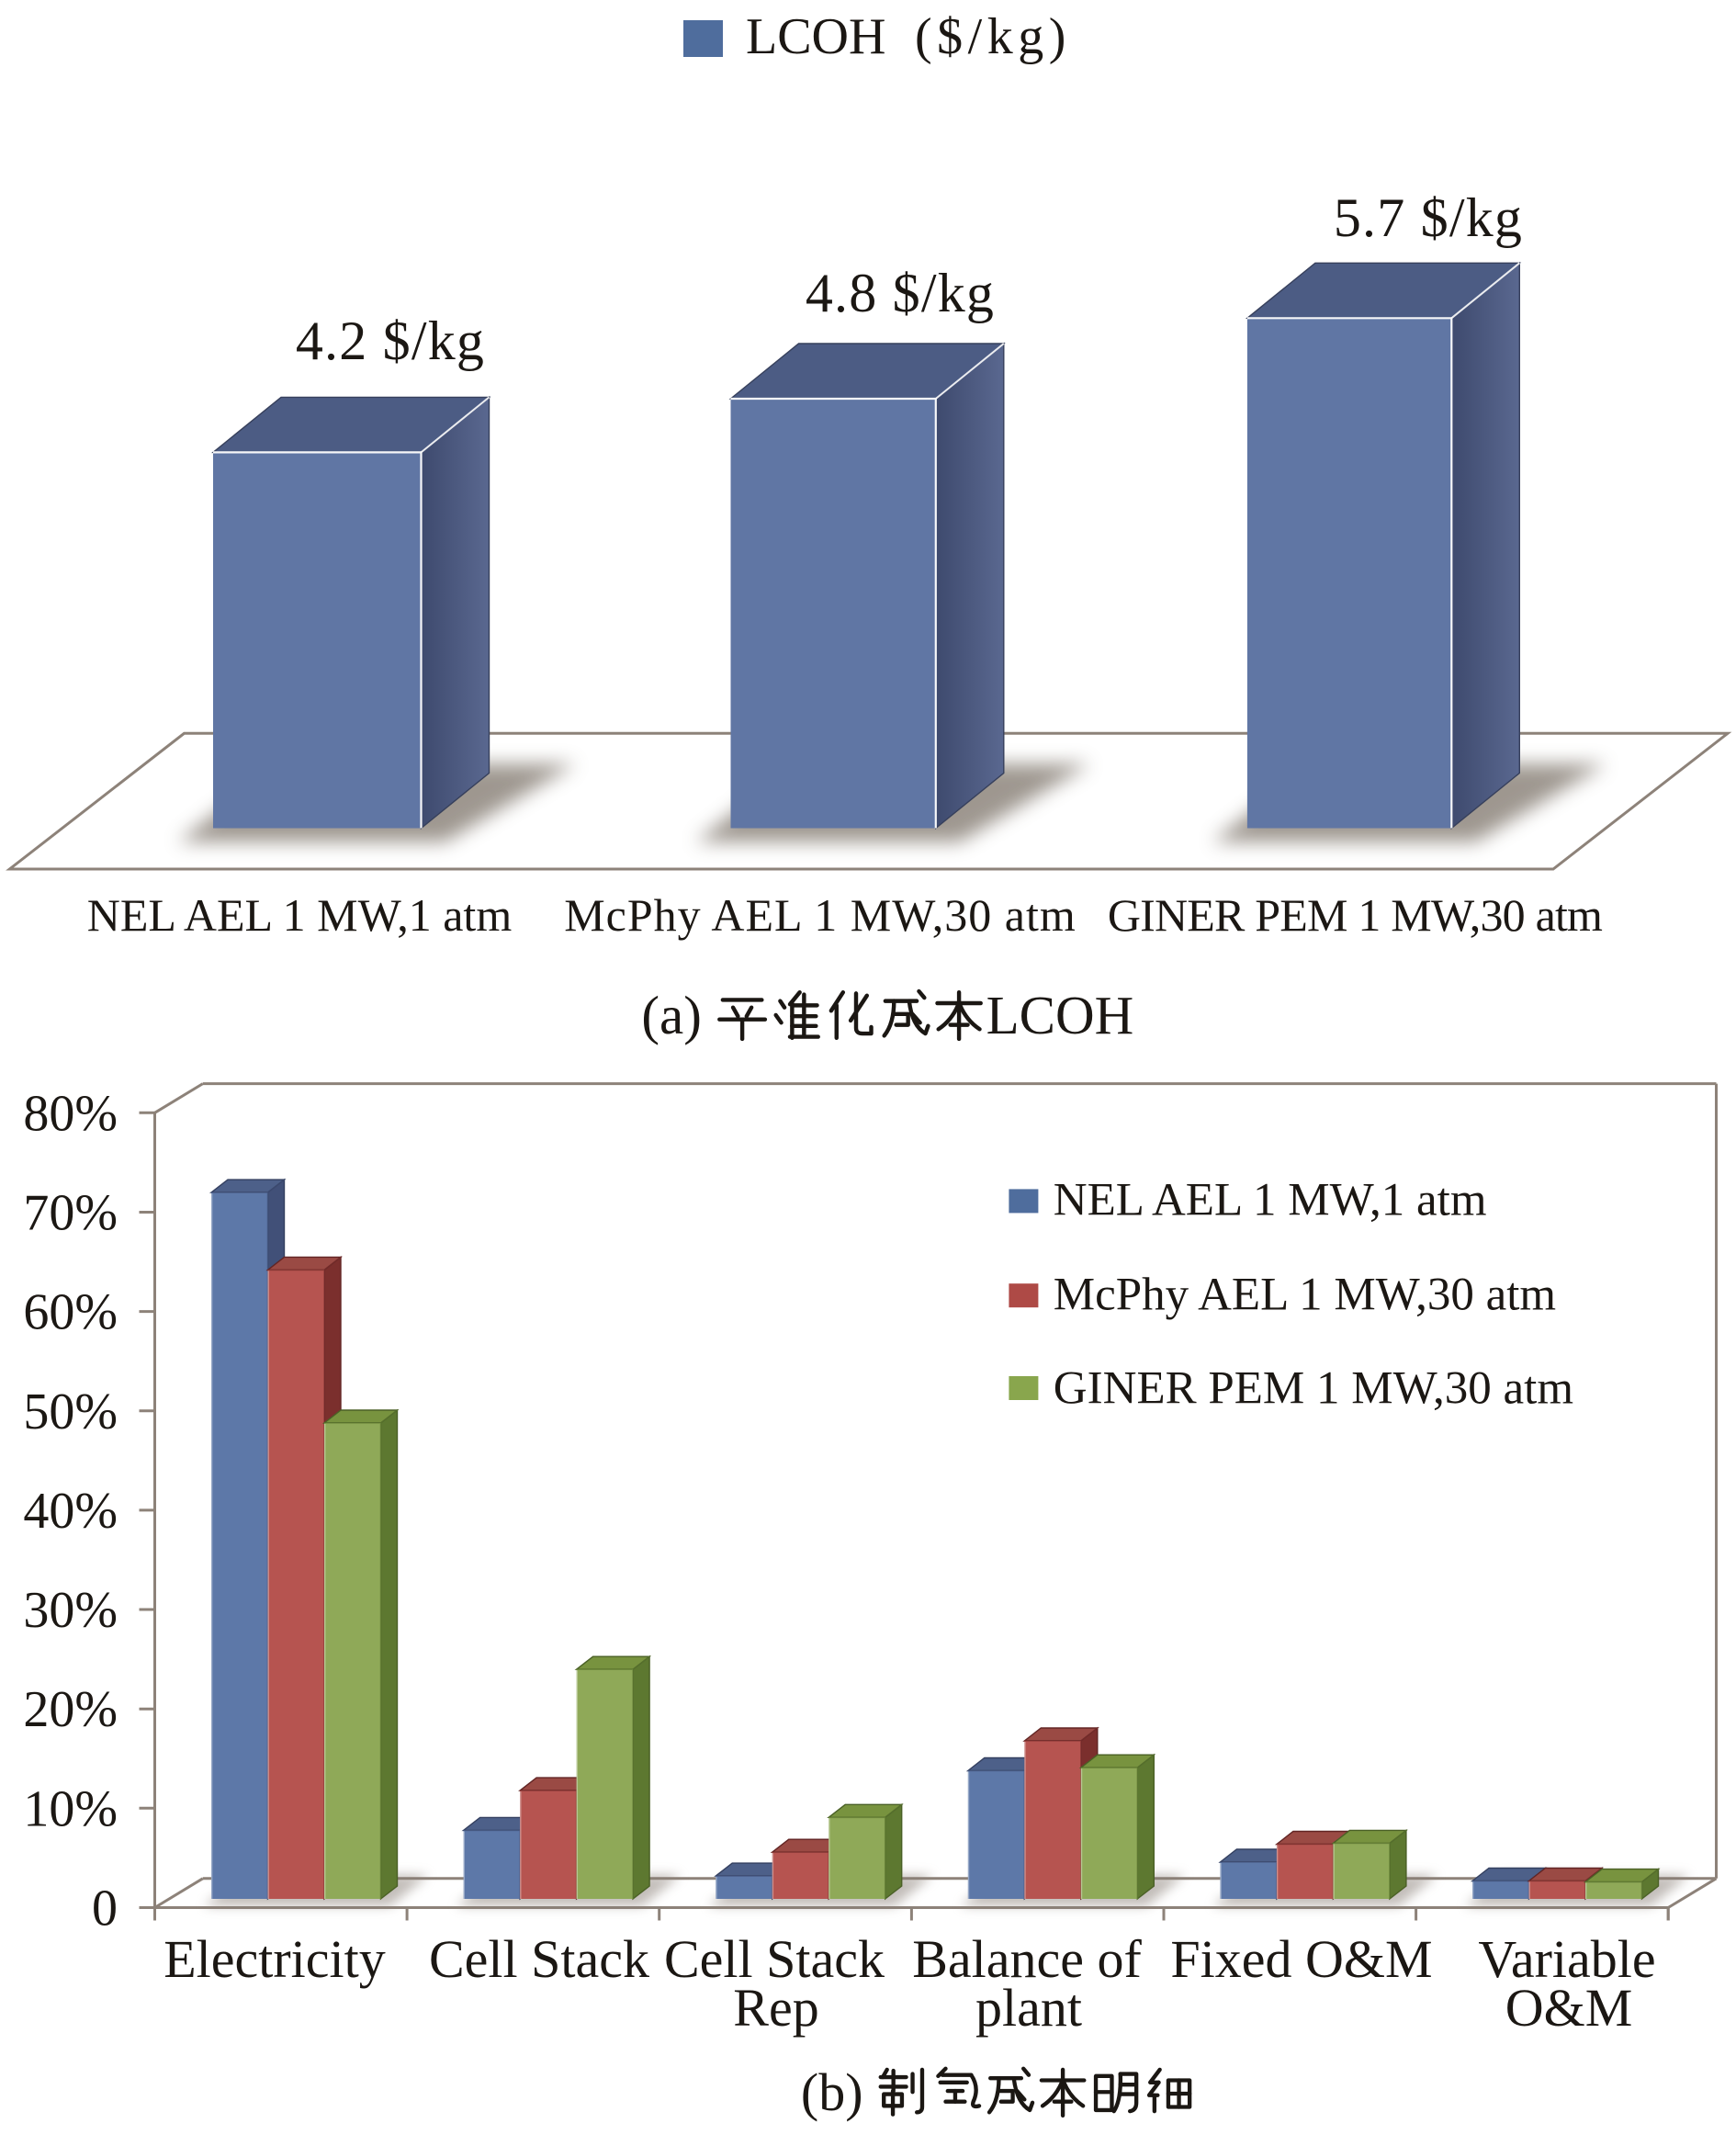 This screenshot has width=1736, height=2146. I want to click on svg-text: 80%, so click(70, 1113).